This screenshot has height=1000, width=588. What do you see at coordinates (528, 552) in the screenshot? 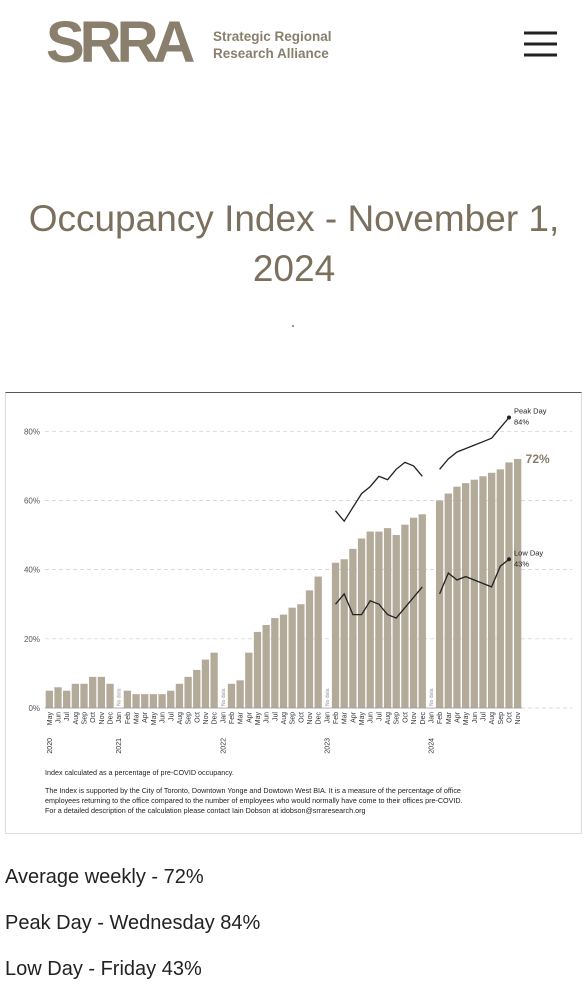
I see `legend-label: Low Day` at bounding box center [528, 552].